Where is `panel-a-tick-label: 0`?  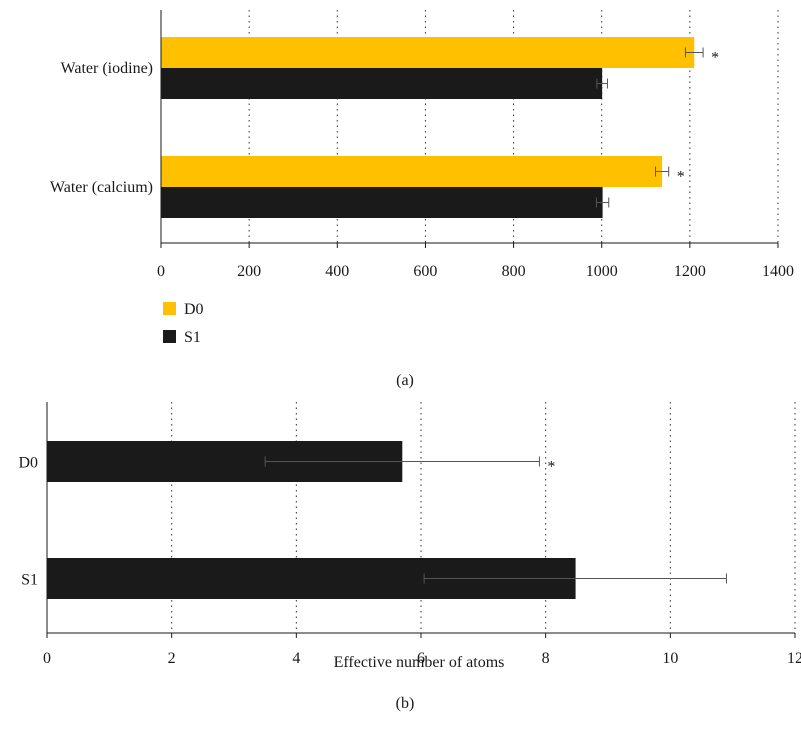
panel-a-tick-label: 0 is located at coordinates (161, 271).